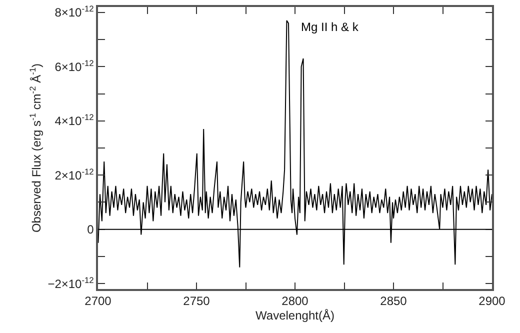 The height and width of the screenshot is (333, 520). What do you see at coordinates (295, 315) in the screenshot?
I see `x-axis-title: Wavelenght(Å)` at bounding box center [295, 315].